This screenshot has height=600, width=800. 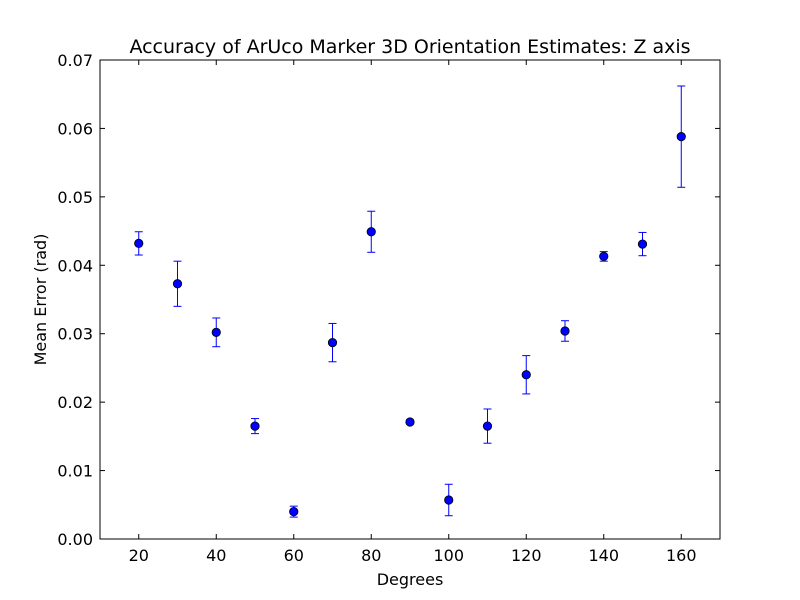 I want to click on y-tick-label: 0.01, so click(x=75, y=471).